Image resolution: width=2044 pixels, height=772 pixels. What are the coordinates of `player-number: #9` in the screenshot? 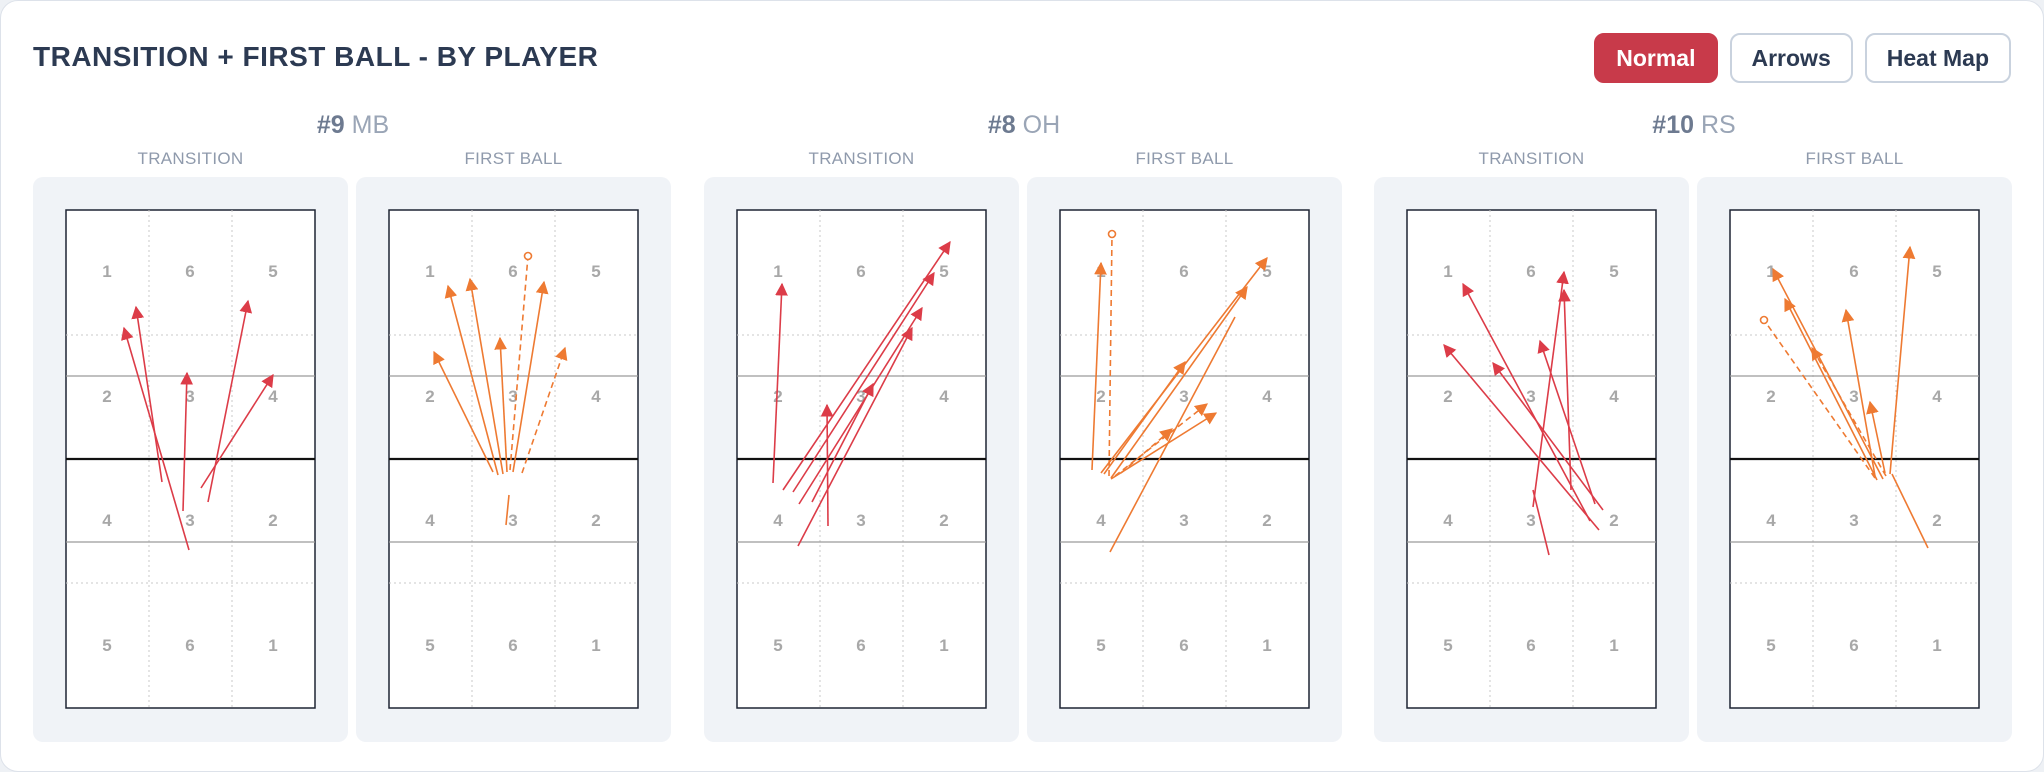 It's located at (330, 125).